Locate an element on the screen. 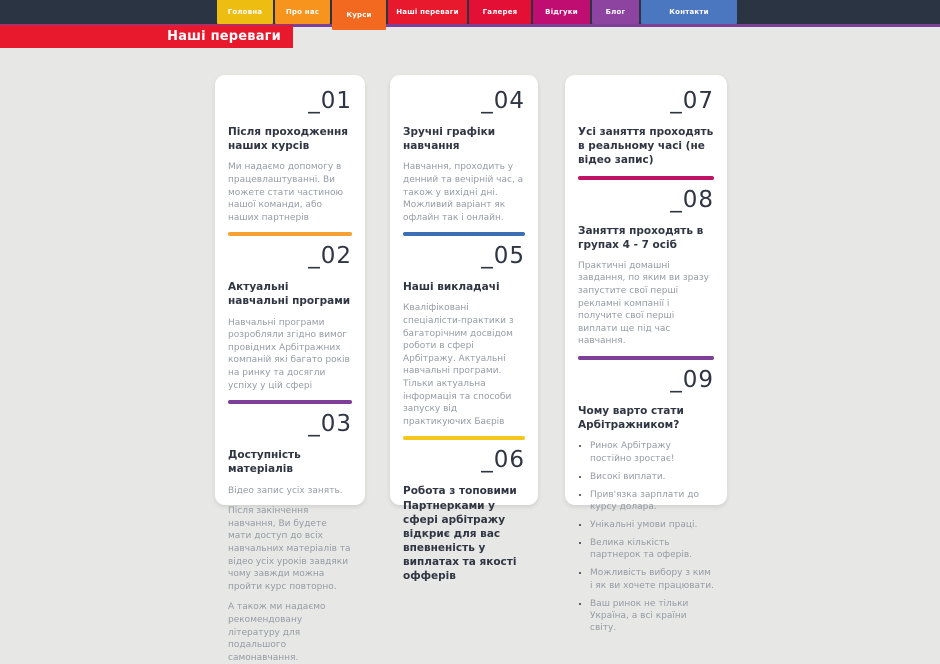 This screenshot has width=940, height=664. nav-item-courses: Курси is located at coordinates (359, 15).